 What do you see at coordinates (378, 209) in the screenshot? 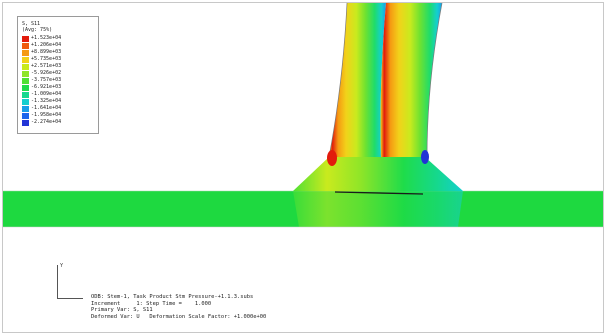
I see `neck-lower` at bounding box center [378, 209].